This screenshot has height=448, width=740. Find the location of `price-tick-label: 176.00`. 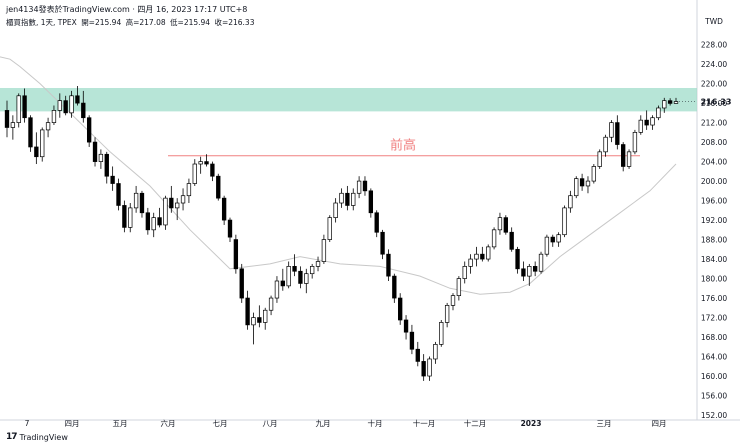

price-tick-label: 176.00 is located at coordinates (714, 298).